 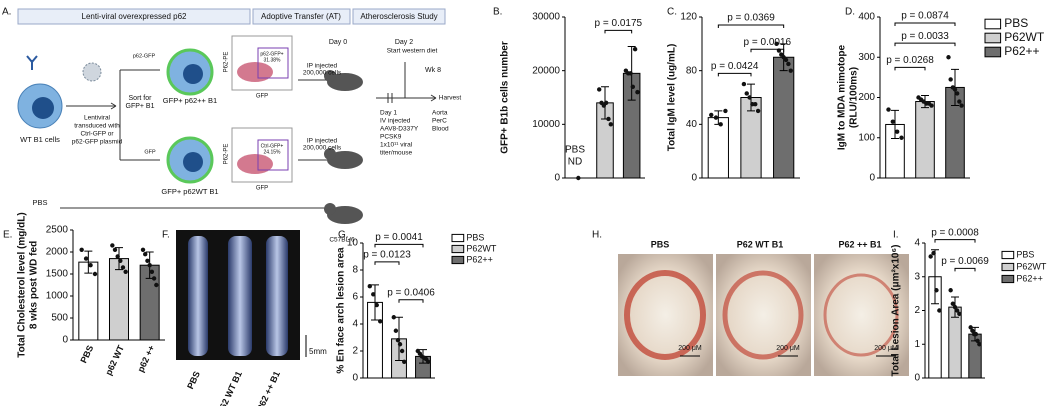 I want to click on y-tick-label: 30000, so click(x=546, y=17).